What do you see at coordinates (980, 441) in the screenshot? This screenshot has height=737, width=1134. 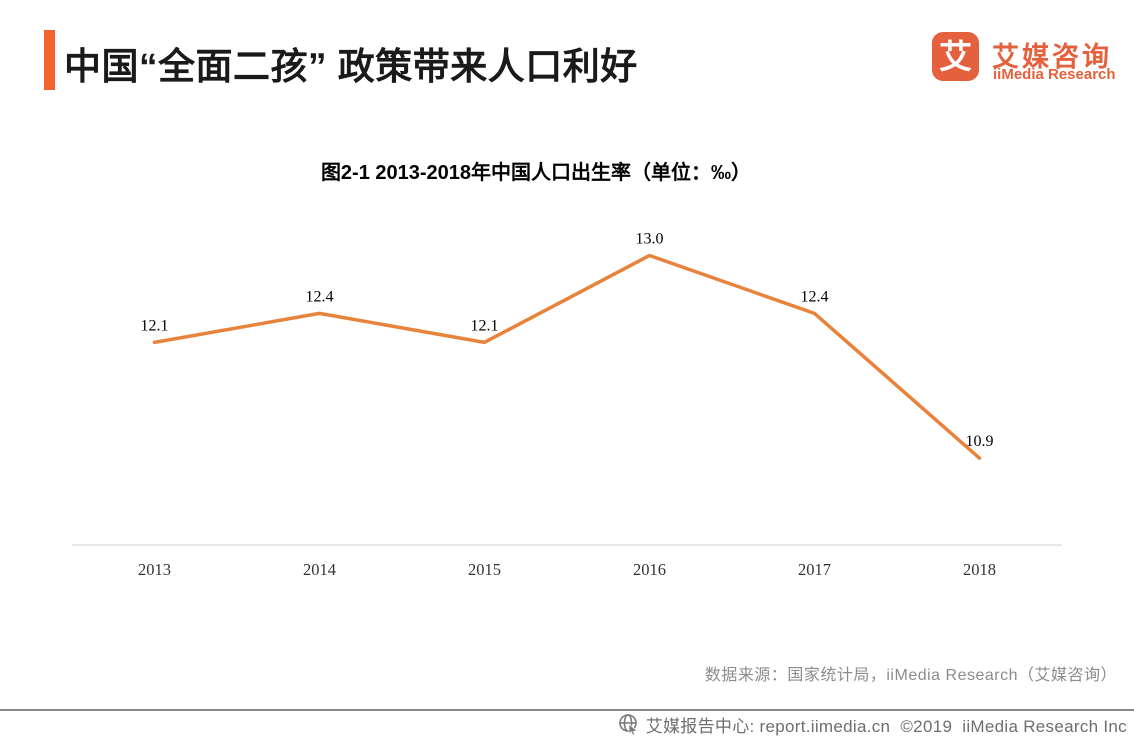 I see `value-label: 10.9` at bounding box center [980, 441].